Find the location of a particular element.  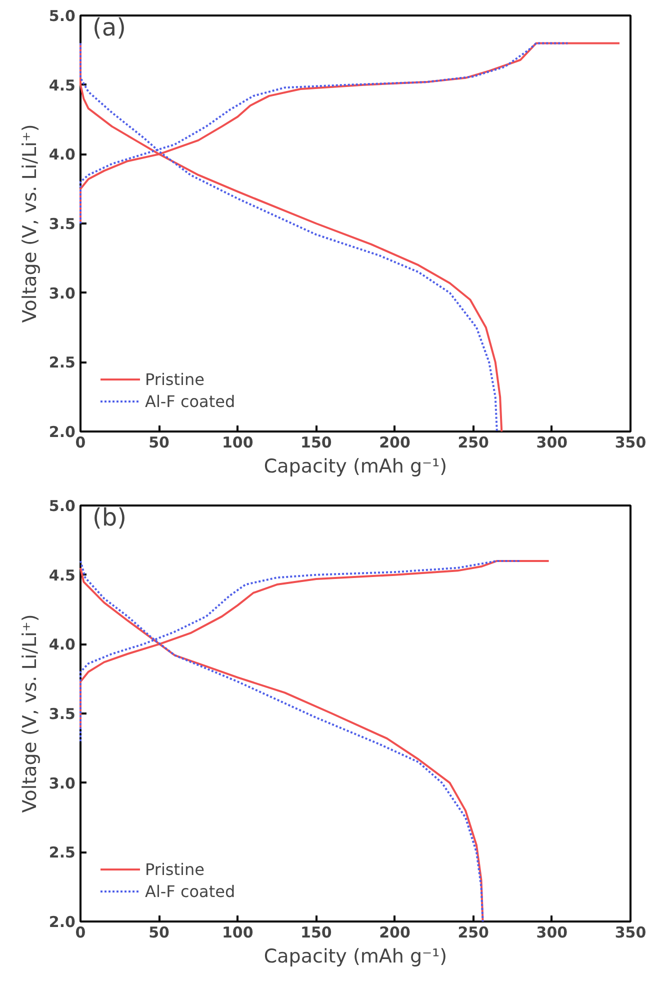

annotation: (b) is located at coordinates (109, 518).